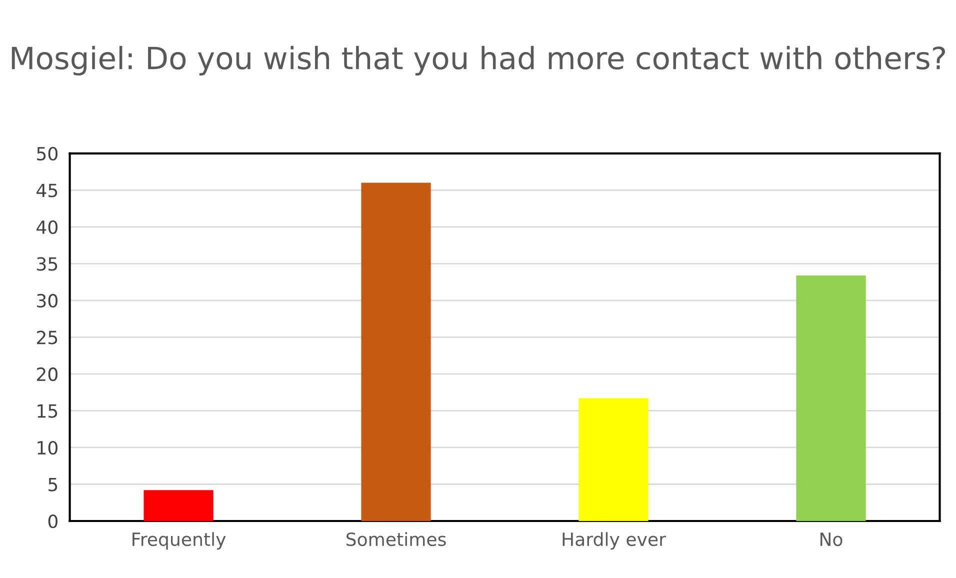 Image resolution: width=956 pixels, height=578 pixels. Describe the element at coordinates (48, 447) in the screenshot. I see `y-tick-label: 10` at that location.